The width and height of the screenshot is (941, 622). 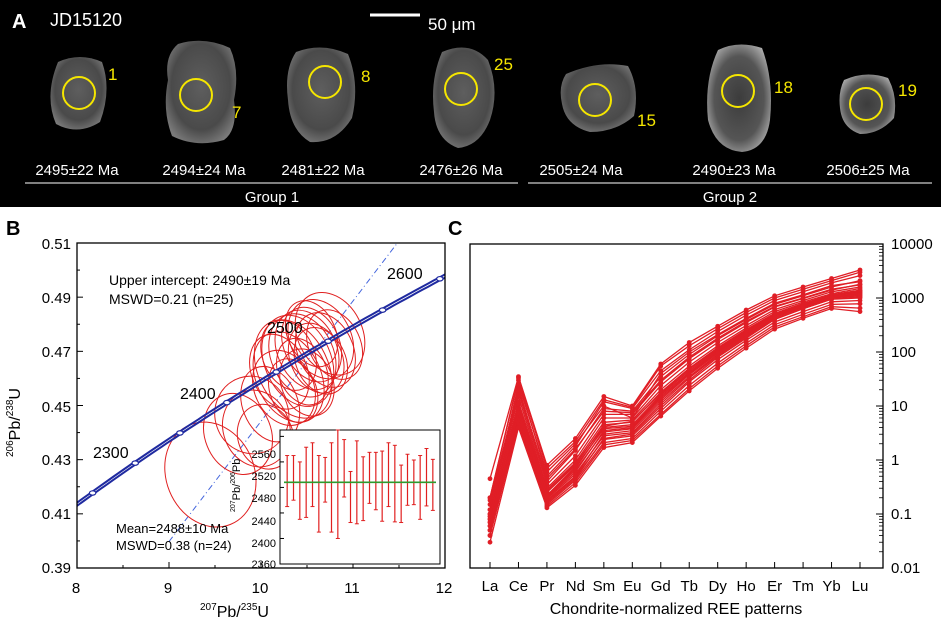 I want to click on x-tick-label-Gd: Gd, so click(x=661, y=586).